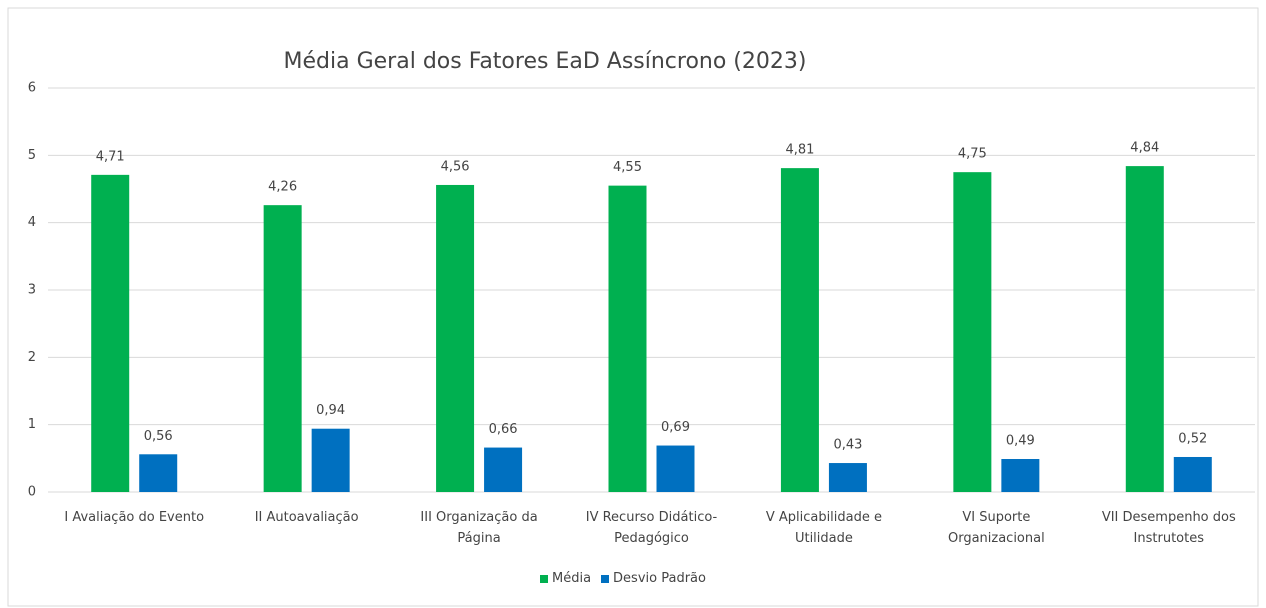 This screenshot has width=1266, height=608. I want to click on data-label: 0,43, so click(847, 445).